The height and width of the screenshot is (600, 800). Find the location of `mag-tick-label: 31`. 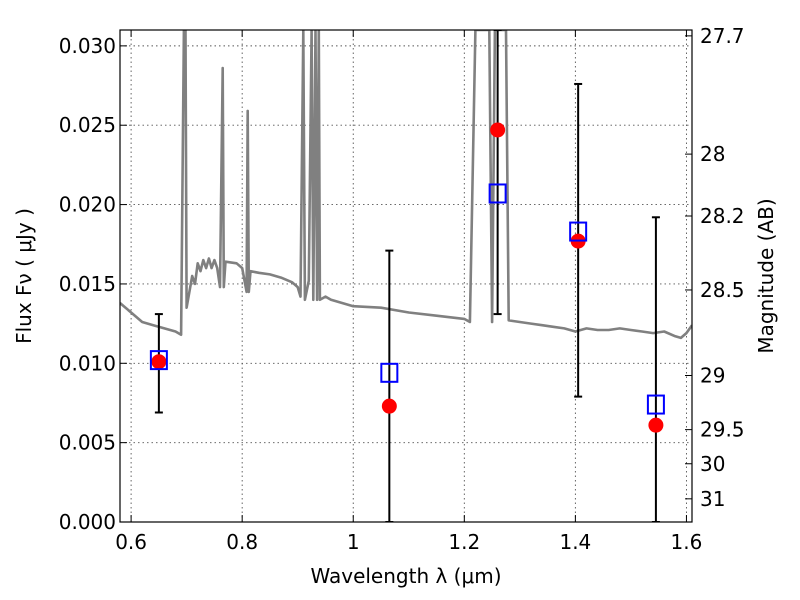

mag-tick-label: 31 is located at coordinates (712, 499).